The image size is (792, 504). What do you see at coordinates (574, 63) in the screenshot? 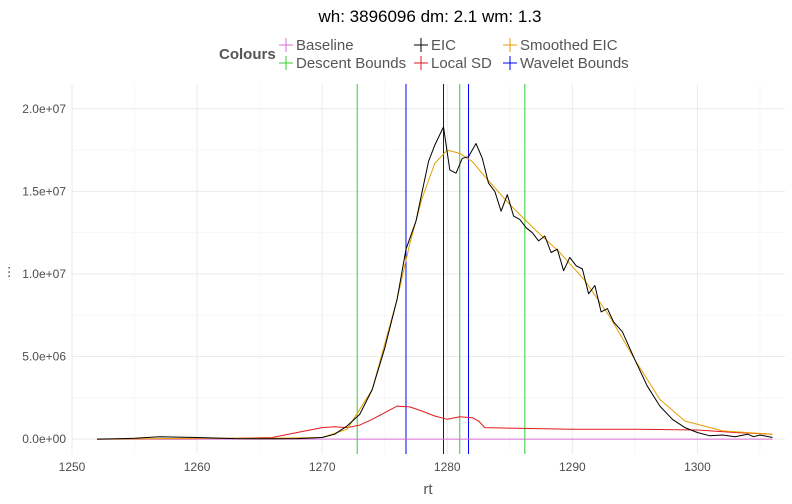
I see `legend-label: Wavelet Bounds` at bounding box center [574, 63].